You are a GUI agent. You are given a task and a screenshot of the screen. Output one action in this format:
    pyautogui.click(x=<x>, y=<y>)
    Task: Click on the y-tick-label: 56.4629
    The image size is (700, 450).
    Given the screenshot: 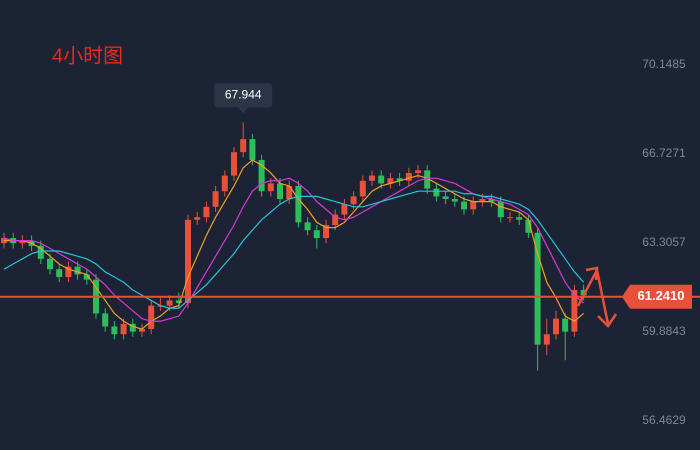 What is the action you would take?
    pyautogui.click(x=664, y=420)
    